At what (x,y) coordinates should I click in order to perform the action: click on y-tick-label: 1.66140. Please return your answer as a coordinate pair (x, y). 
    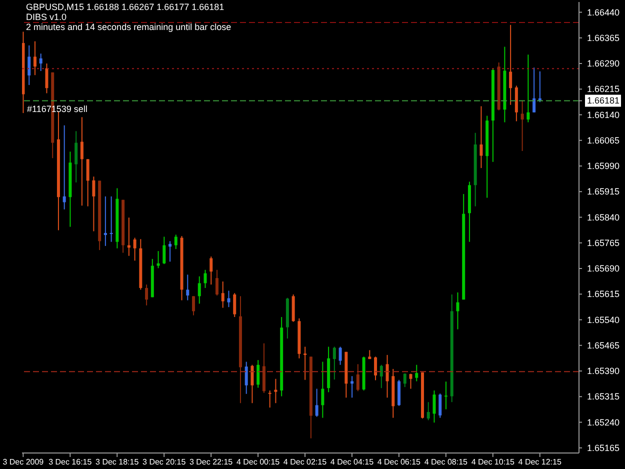
    Looking at the image, I should click on (603, 115).